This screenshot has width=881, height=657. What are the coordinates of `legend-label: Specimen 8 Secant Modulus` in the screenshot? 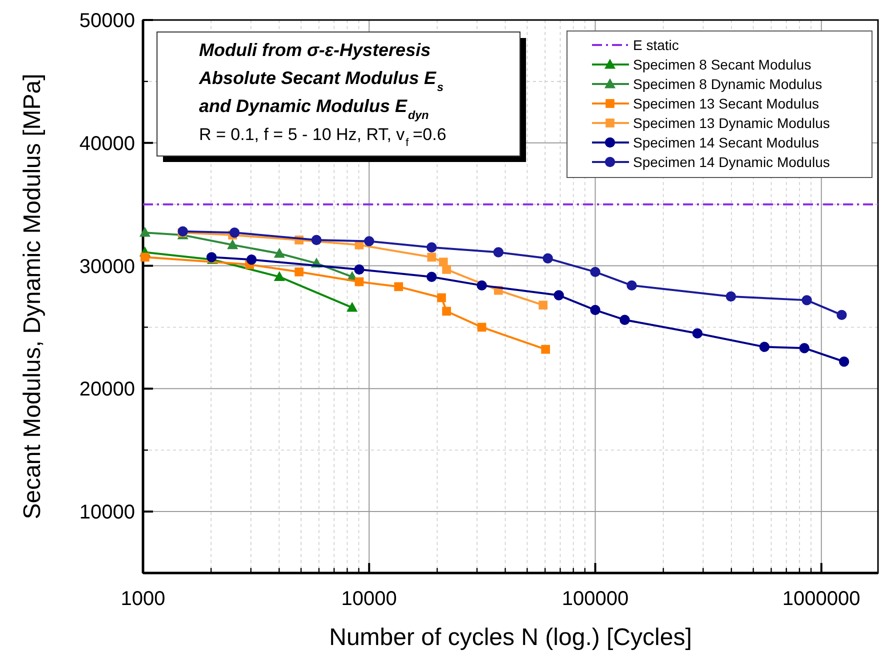 It's located at (722, 64).